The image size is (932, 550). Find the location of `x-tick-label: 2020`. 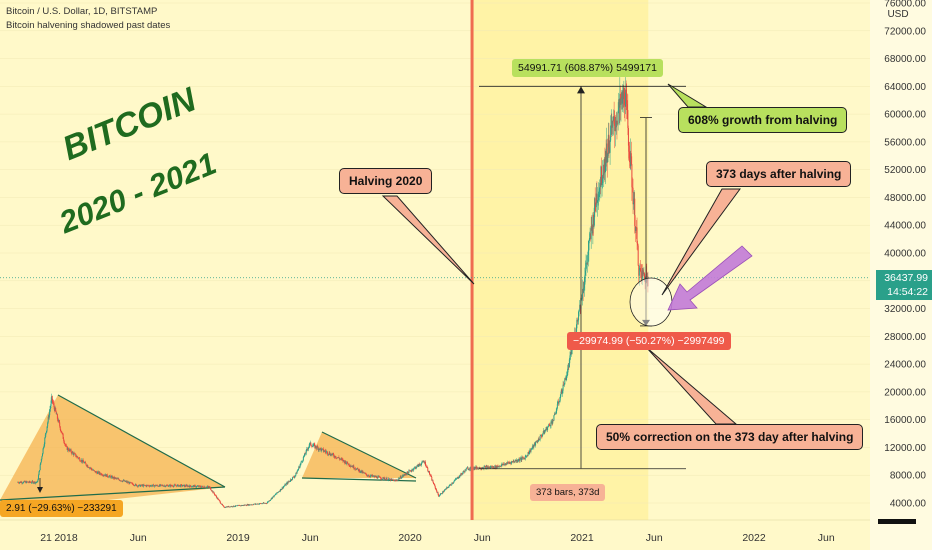

x-tick-label: 2020 is located at coordinates (410, 538).